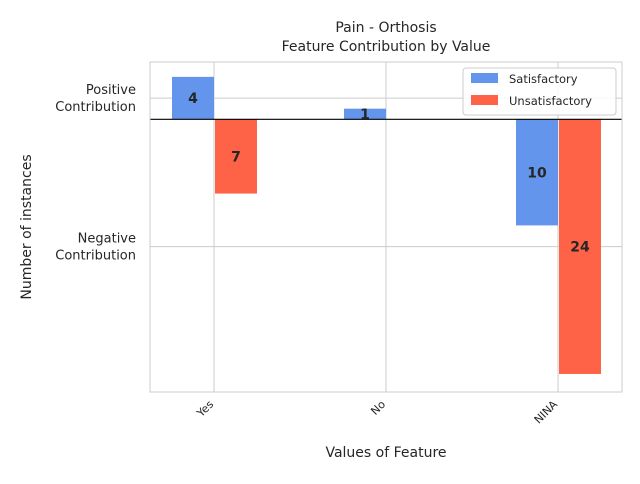 The image size is (640, 484). I want to click on y-axis-label: Number of instances, so click(27, 226).